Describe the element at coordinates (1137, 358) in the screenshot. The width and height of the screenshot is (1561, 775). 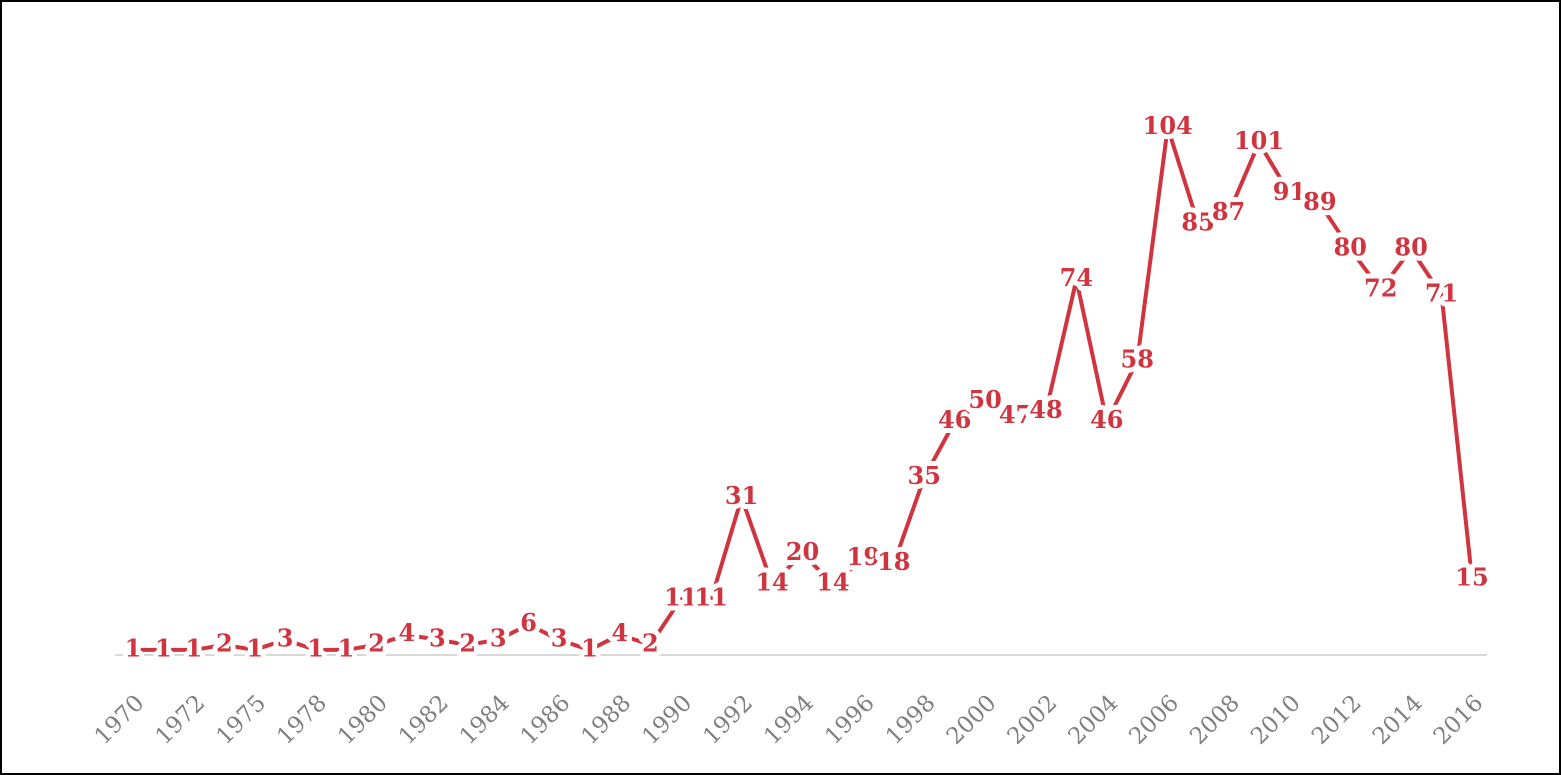
I see `data-label: 58` at that location.